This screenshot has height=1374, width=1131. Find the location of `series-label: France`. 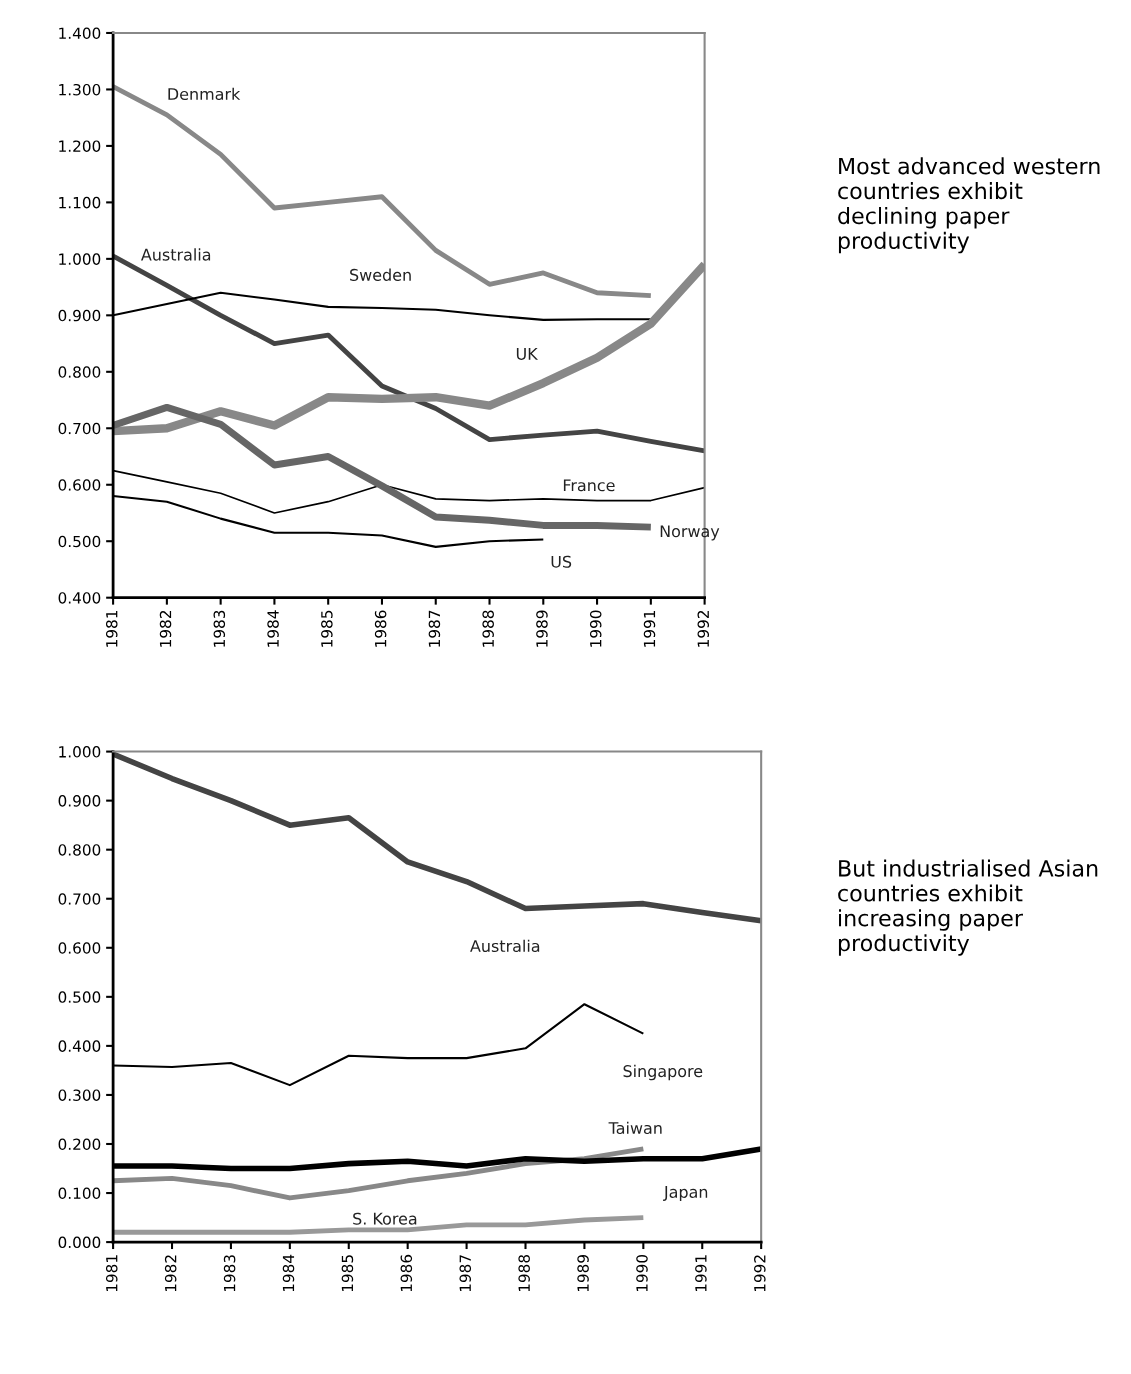

series-label: France is located at coordinates (589, 485).